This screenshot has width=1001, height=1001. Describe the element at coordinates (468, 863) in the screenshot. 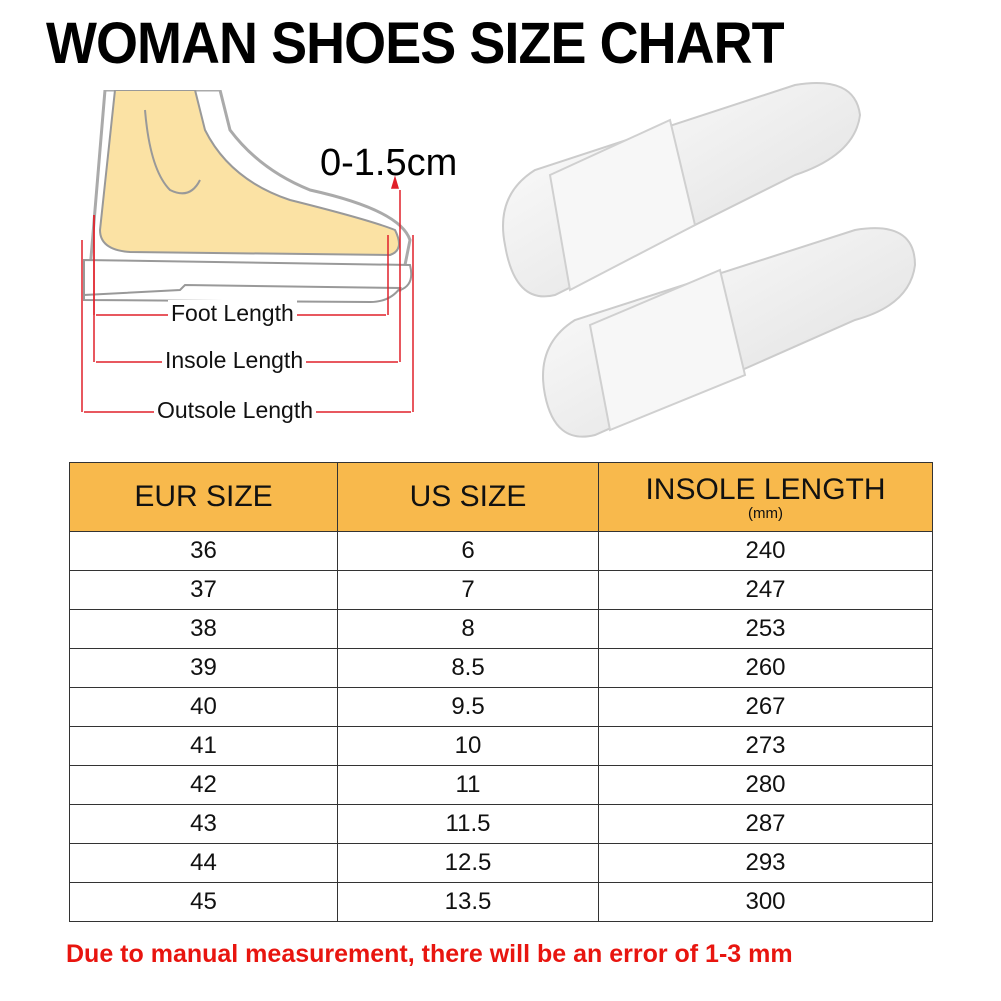

I see `us-size-cell: 12.5` at that location.